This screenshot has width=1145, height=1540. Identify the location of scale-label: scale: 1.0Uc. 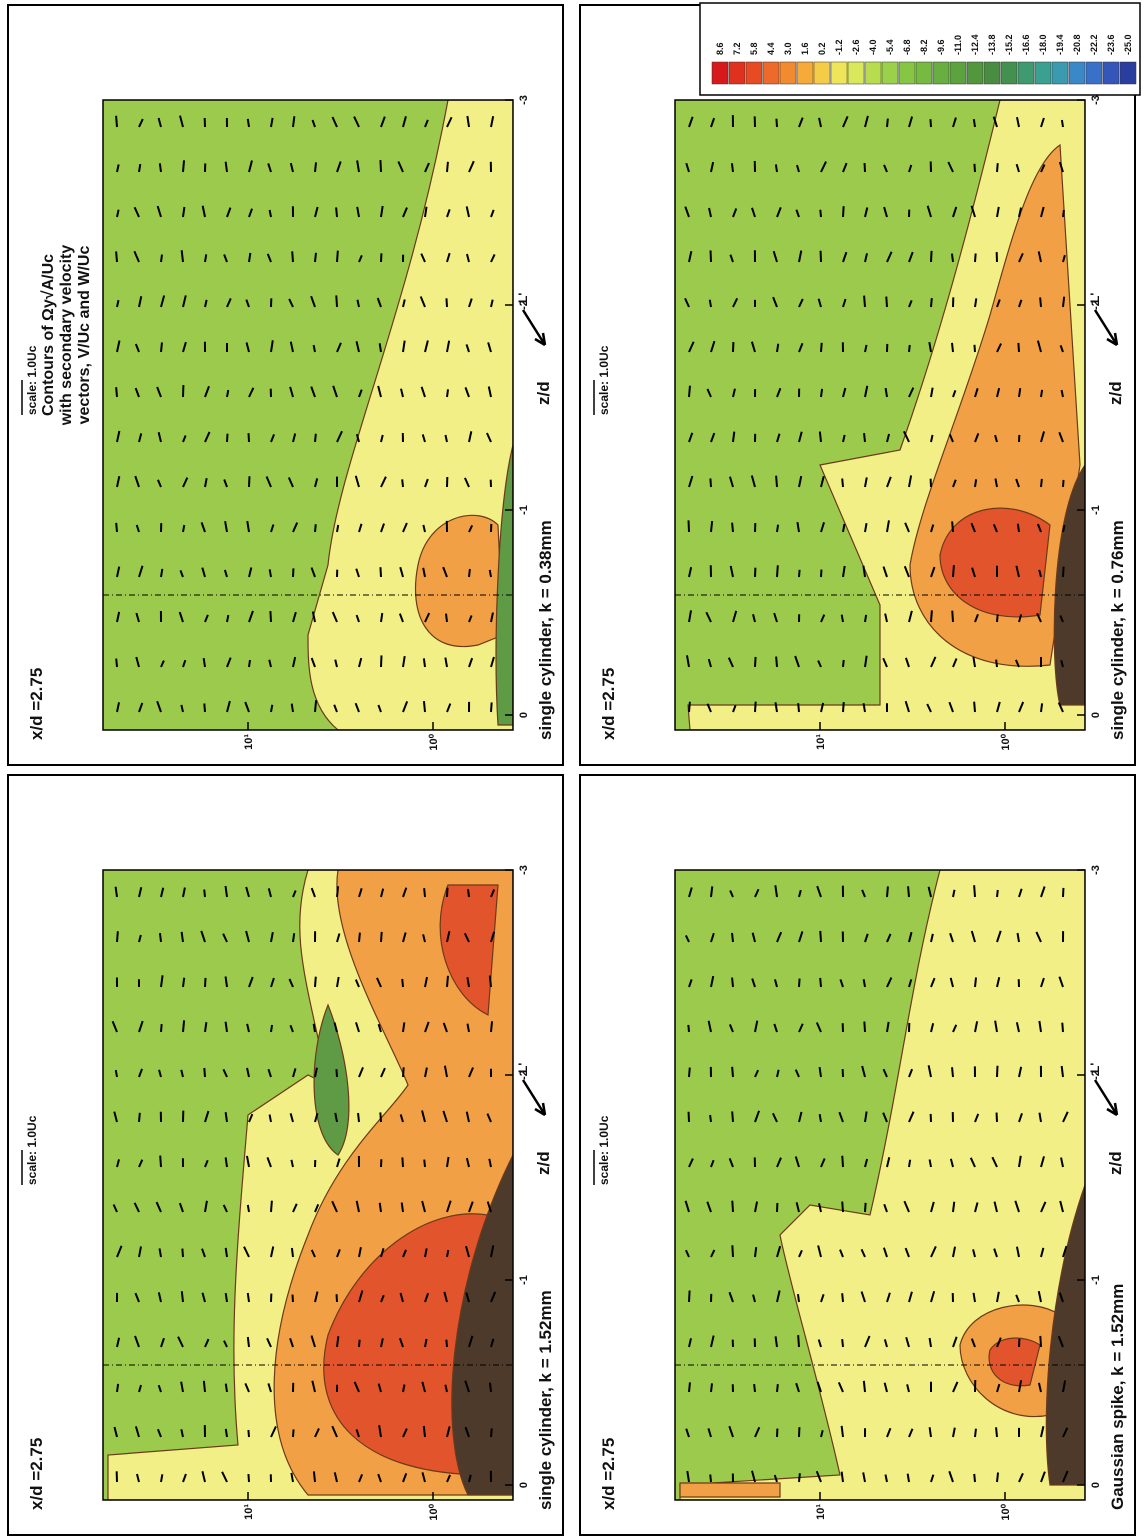
(604, 380).